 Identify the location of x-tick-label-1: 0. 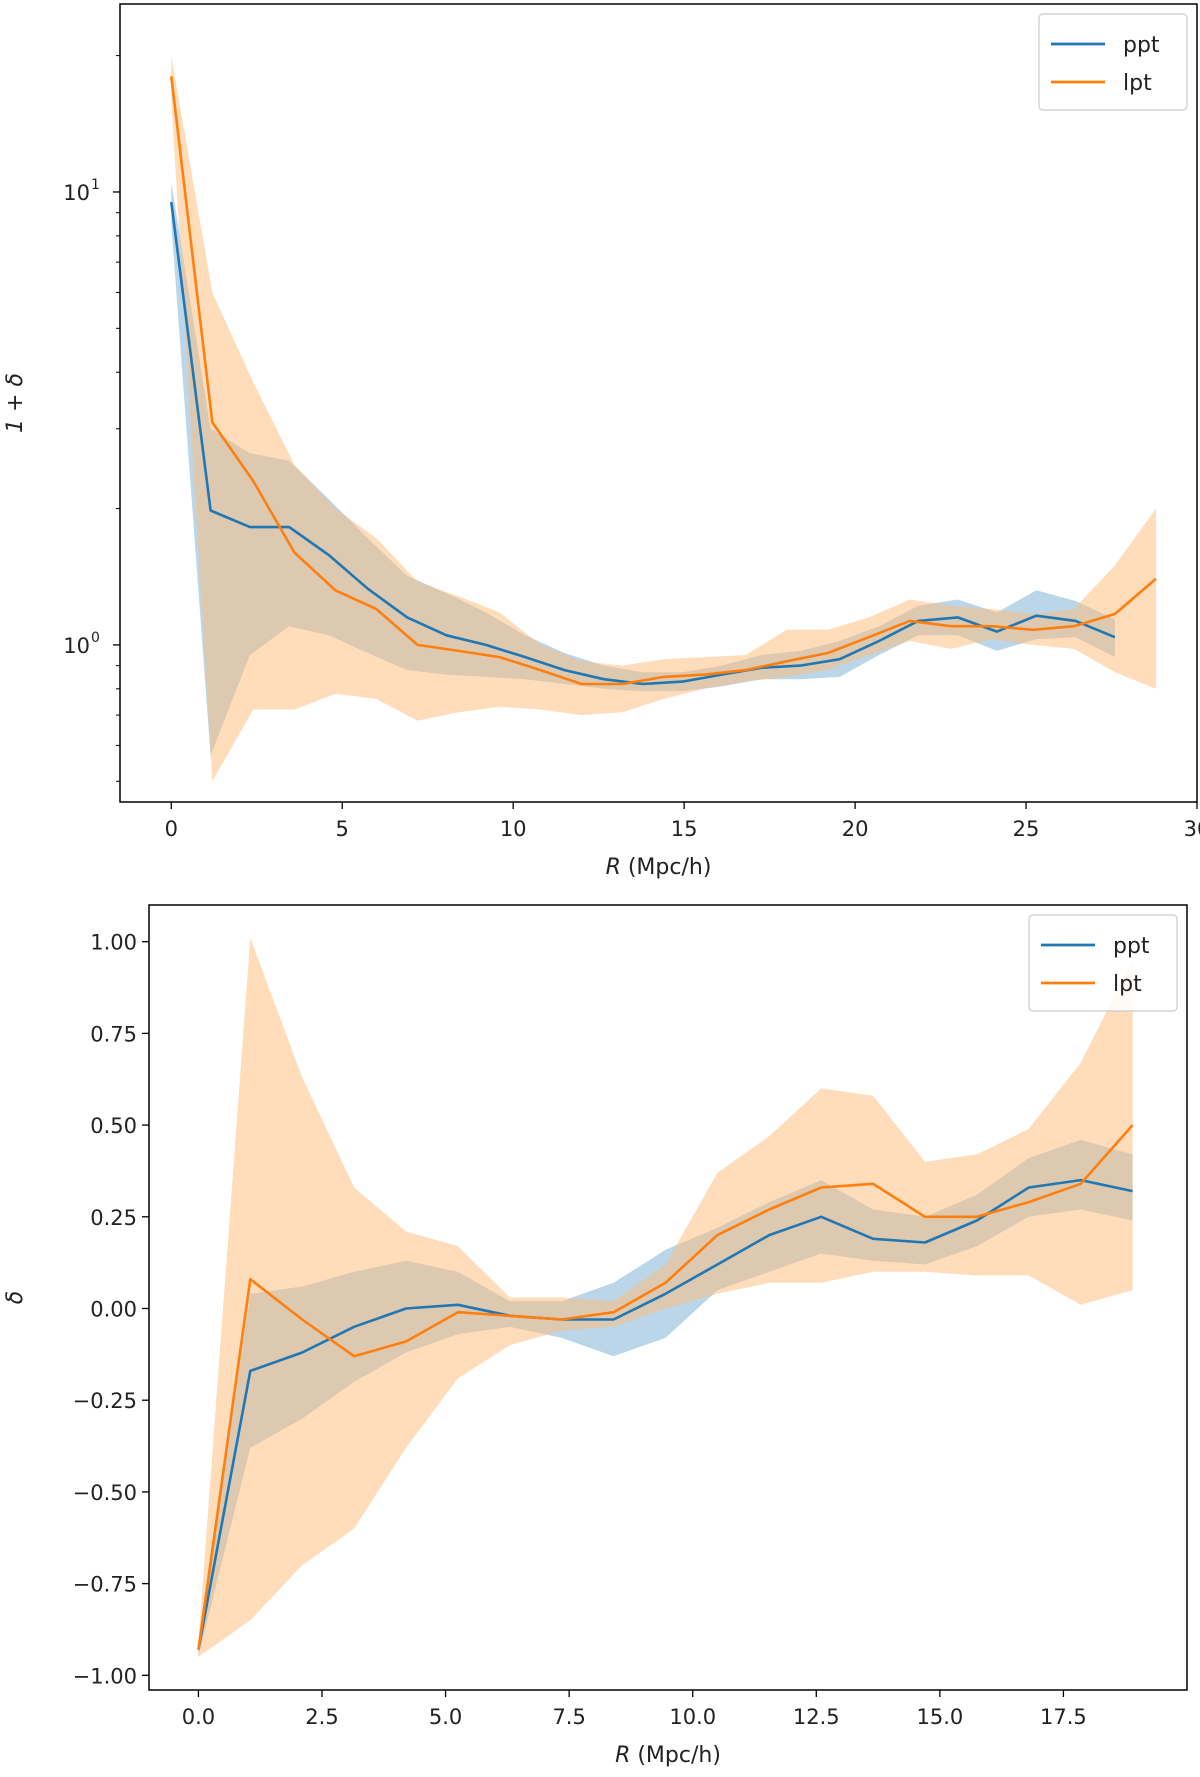
(171, 829).